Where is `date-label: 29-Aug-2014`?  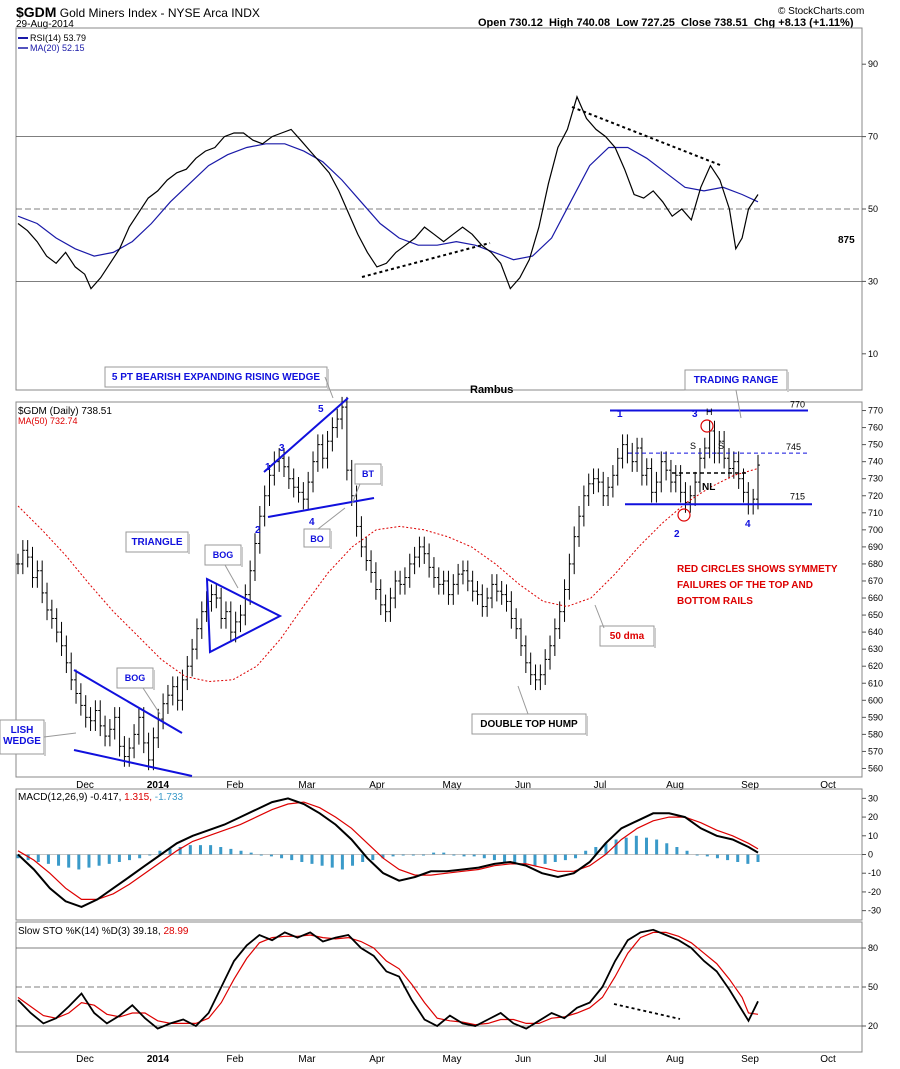 date-label: 29-Aug-2014 is located at coordinates (45, 24).